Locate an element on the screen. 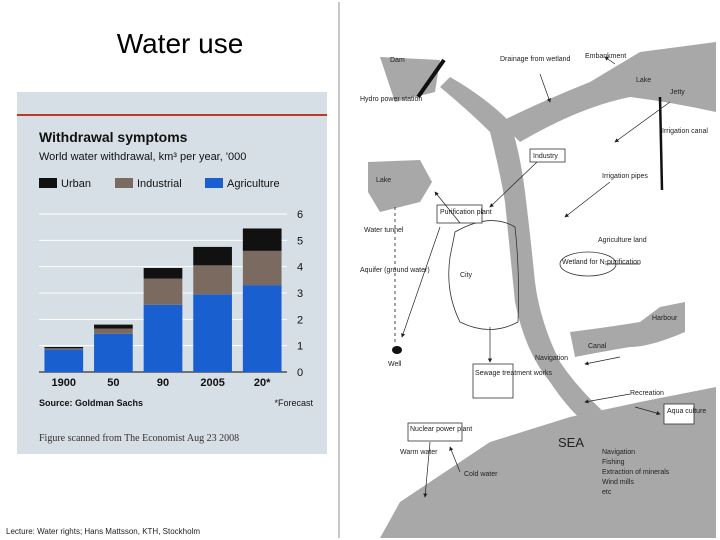  y-tick-label: 2 is located at coordinates (300, 320).